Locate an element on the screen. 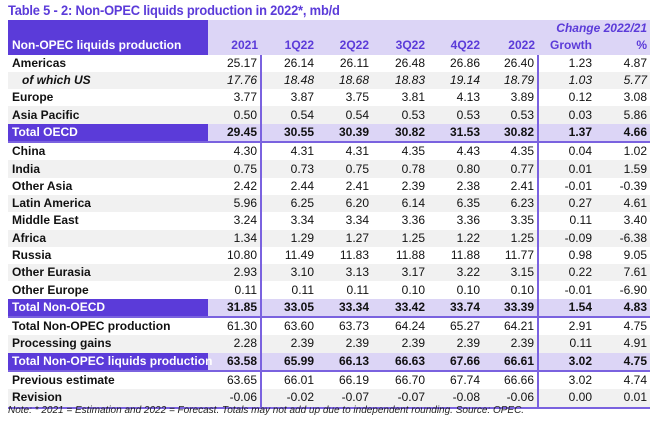  value-cell: 0.11 is located at coordinates (357, 289).